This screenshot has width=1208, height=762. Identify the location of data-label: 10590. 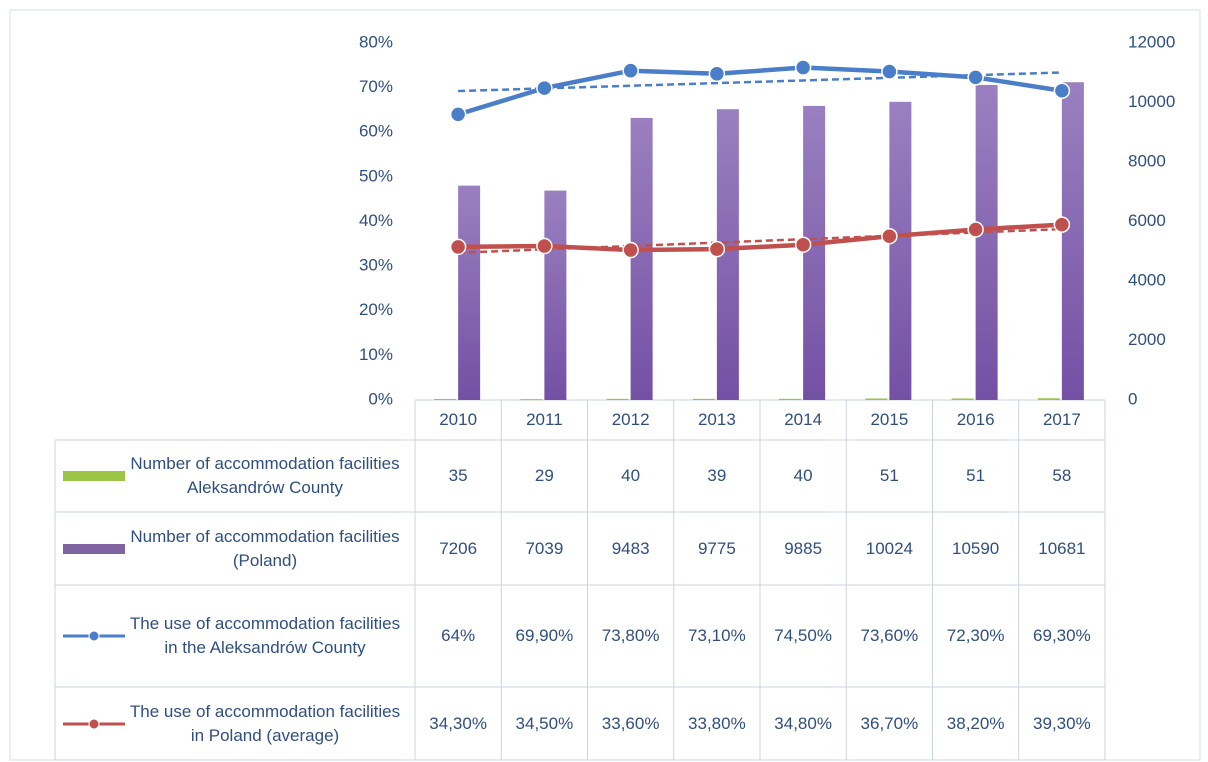
(975, 548).